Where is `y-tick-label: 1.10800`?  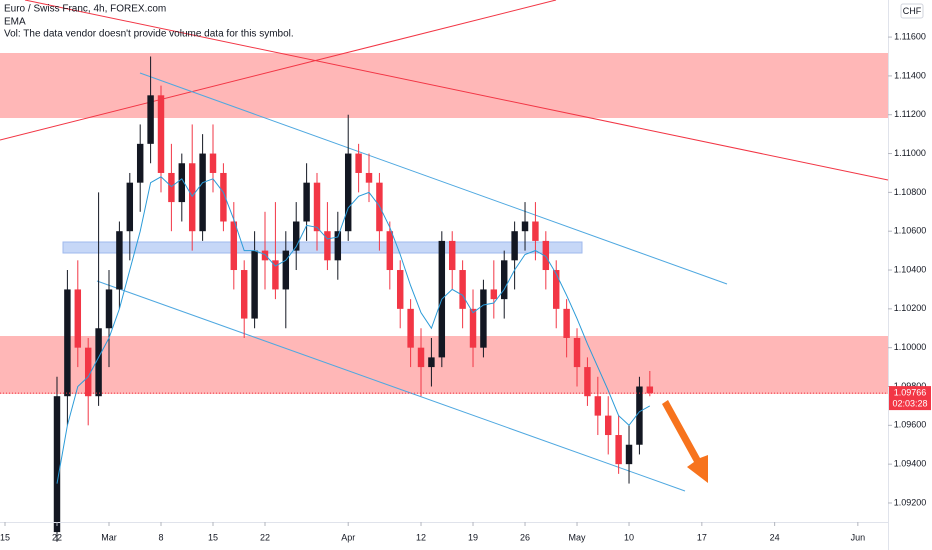
y-tick-label: 1.10800 is located at coordinates (910, 192).